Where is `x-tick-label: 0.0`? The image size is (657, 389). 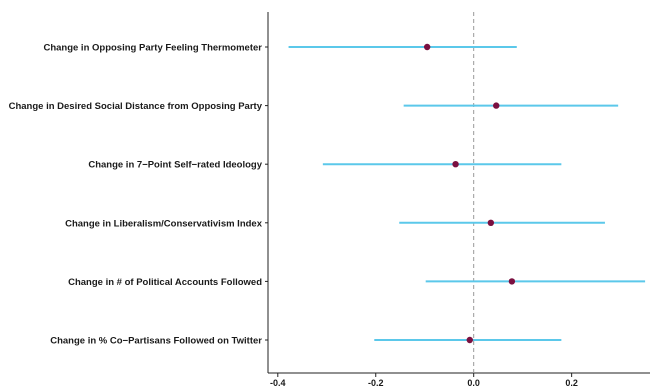 x-tick-label: 0.0 is located at coordinates (473, 383).